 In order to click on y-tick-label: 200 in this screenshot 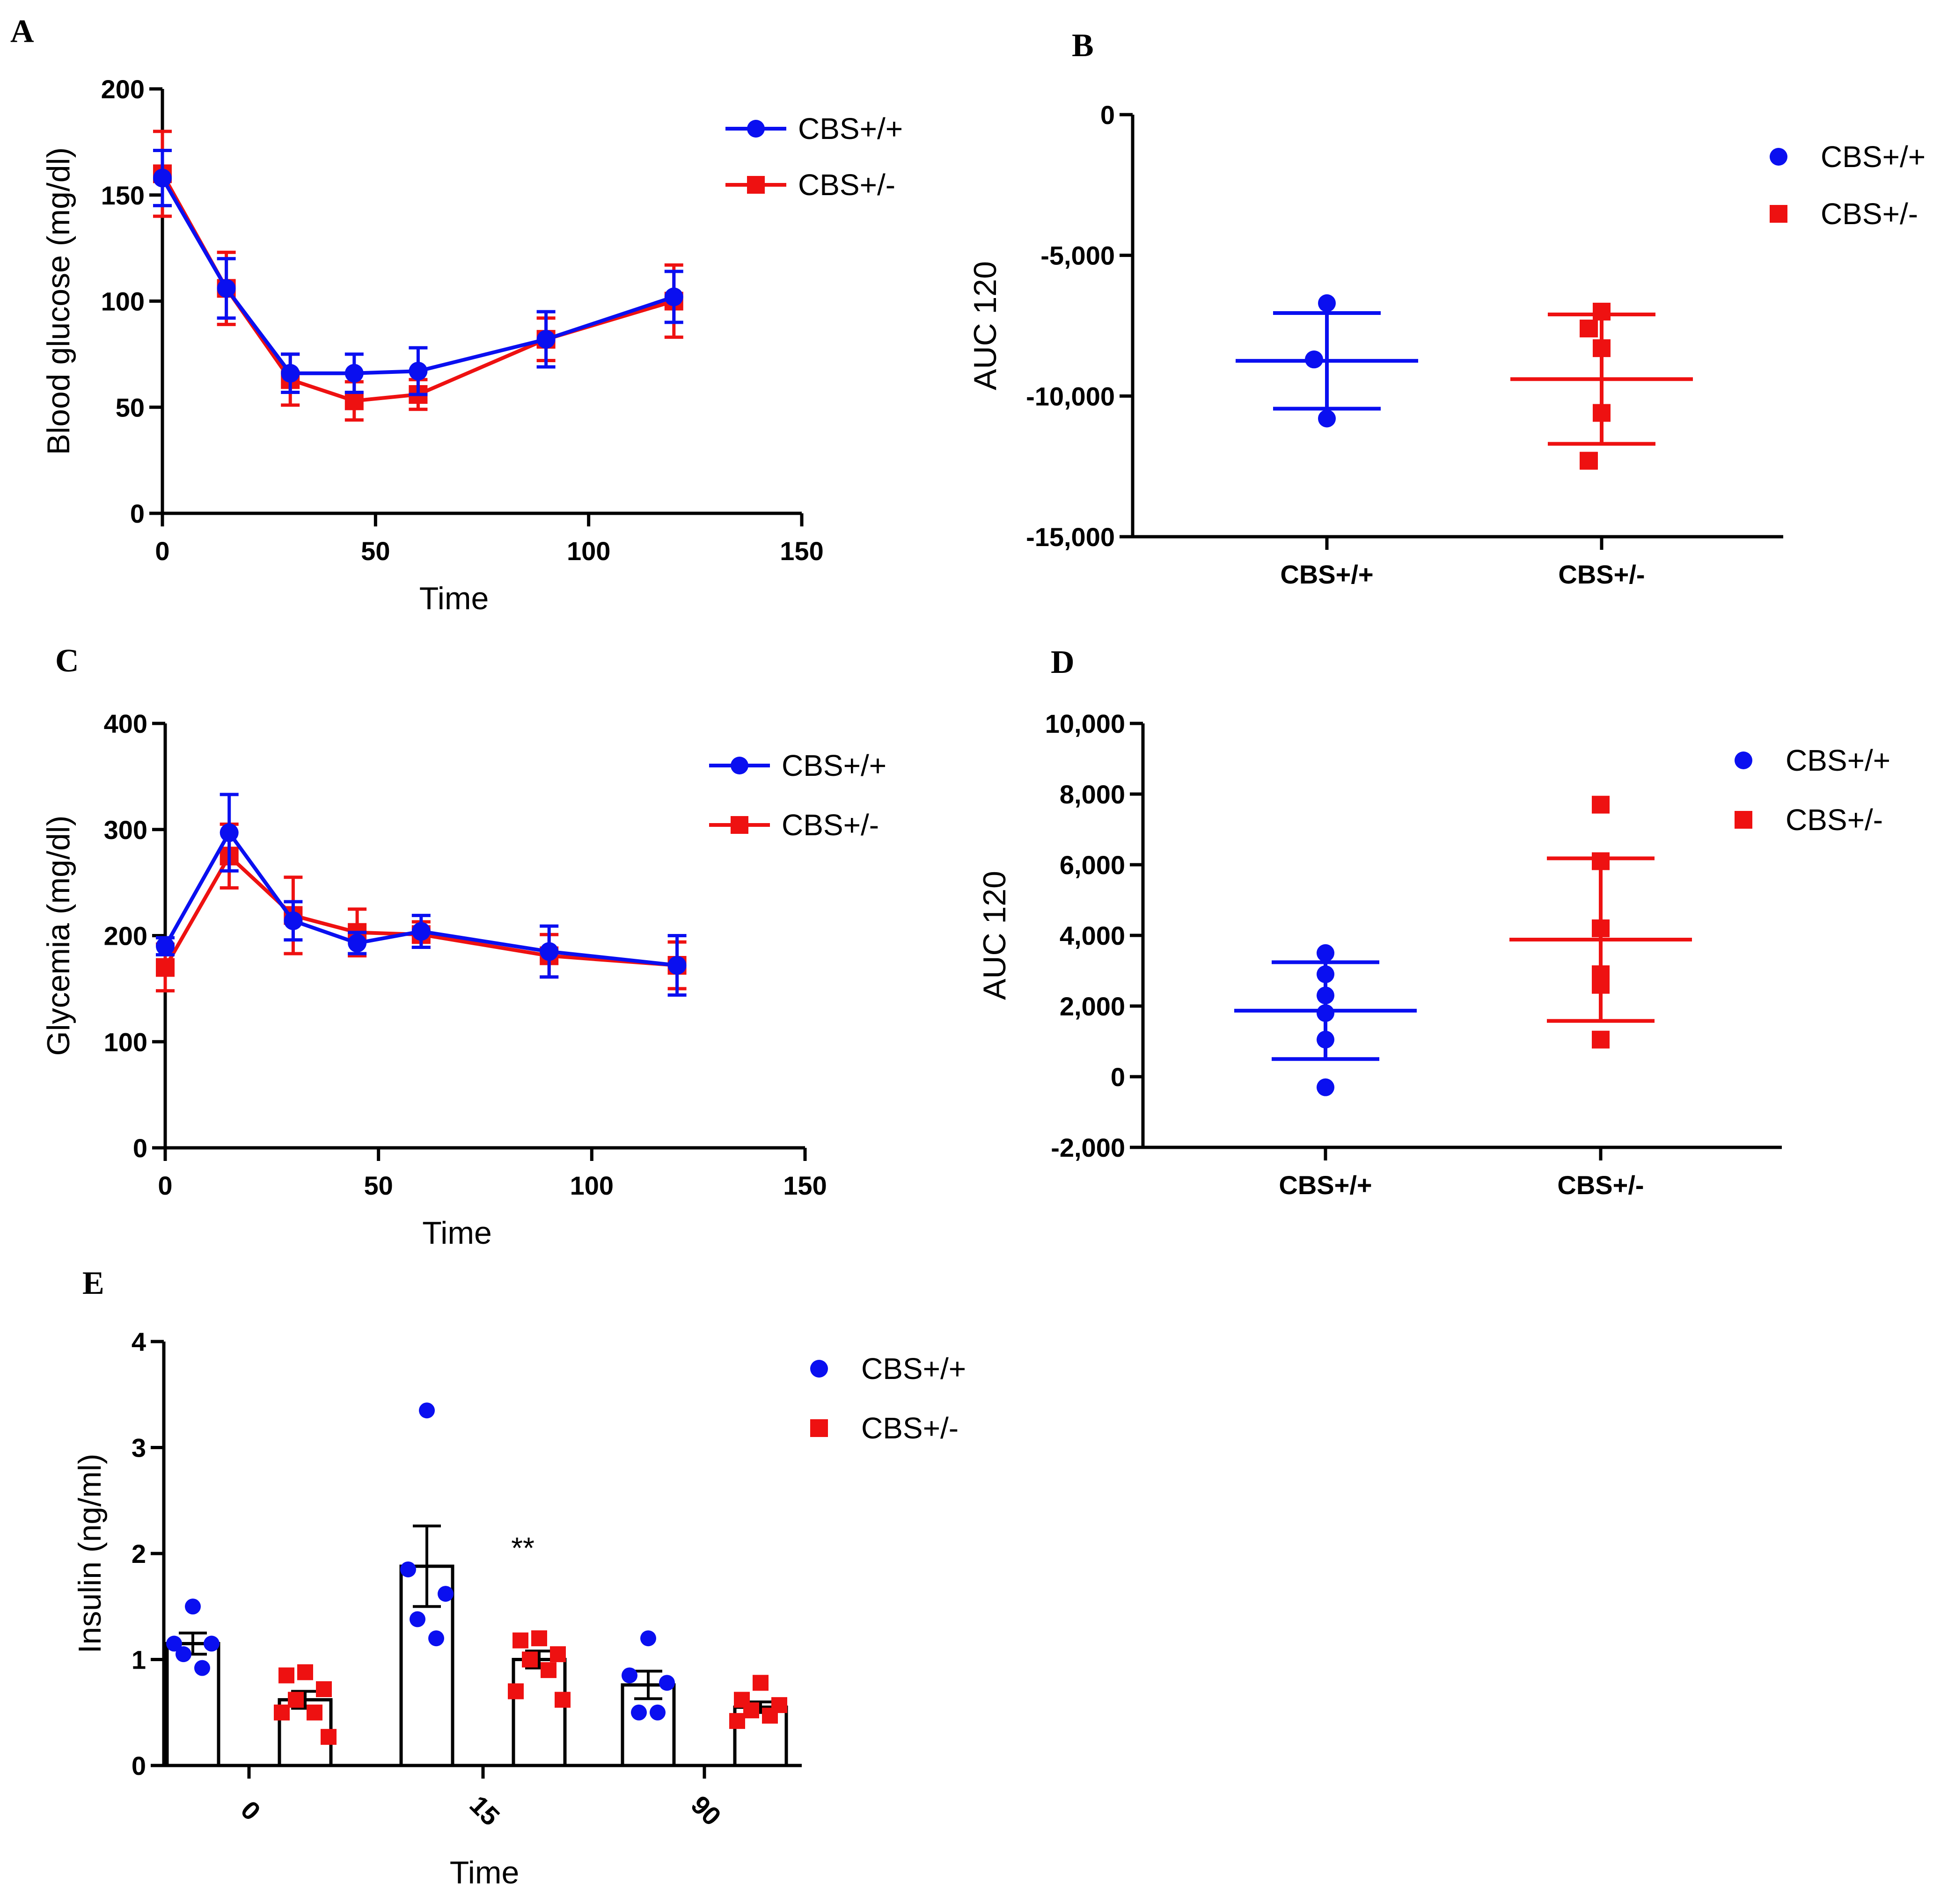, I will do `click(126, 936)`.